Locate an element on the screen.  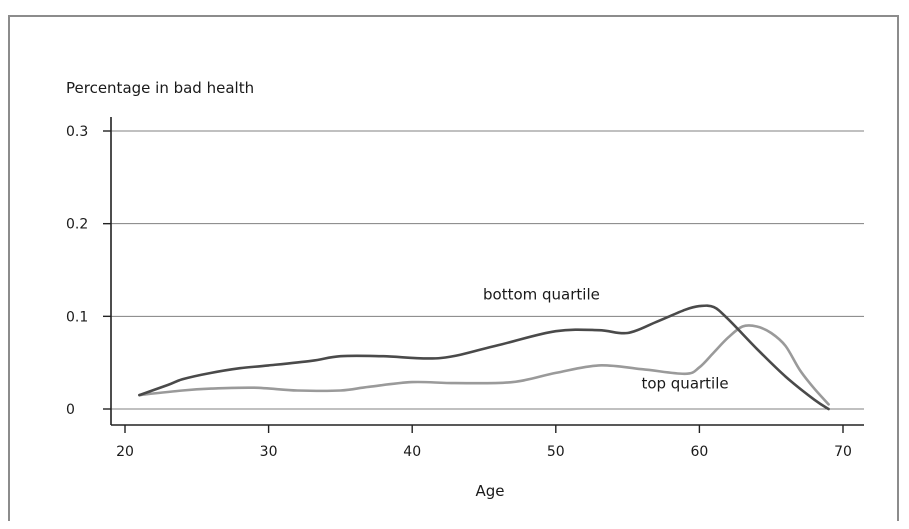
annotation-label: bottom quartile is located at coordinates (541, 295).